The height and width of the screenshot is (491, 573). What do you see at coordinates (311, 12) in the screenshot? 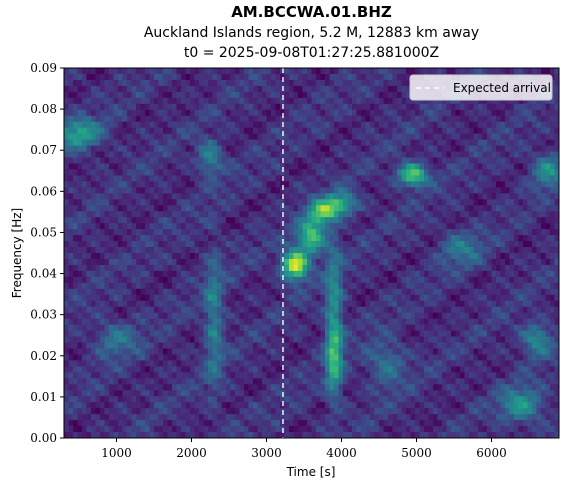
I see `chart-title: AM.BCCWA.01.BHZ` at bounding box center [311, 12].